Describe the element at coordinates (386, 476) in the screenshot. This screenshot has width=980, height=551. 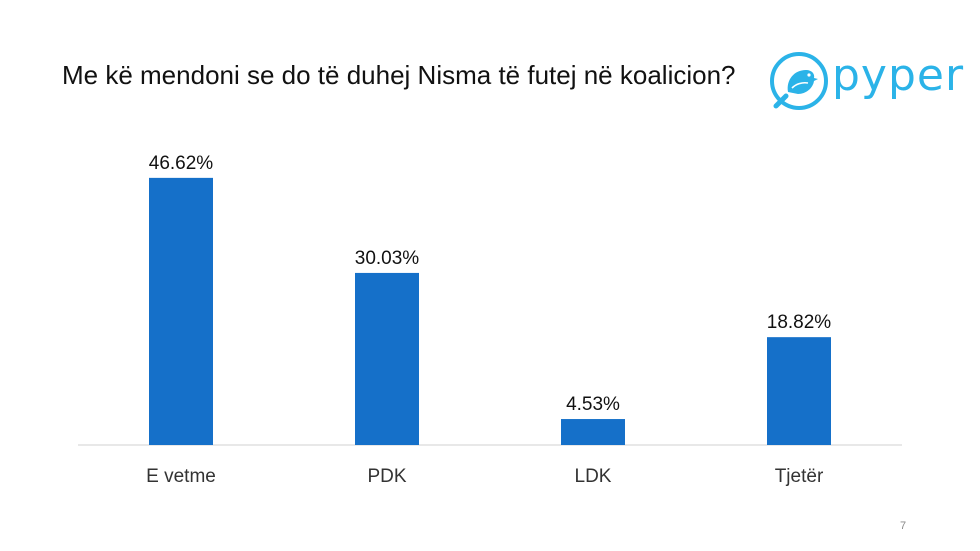
I see `category-label-1: PDK` at that location.